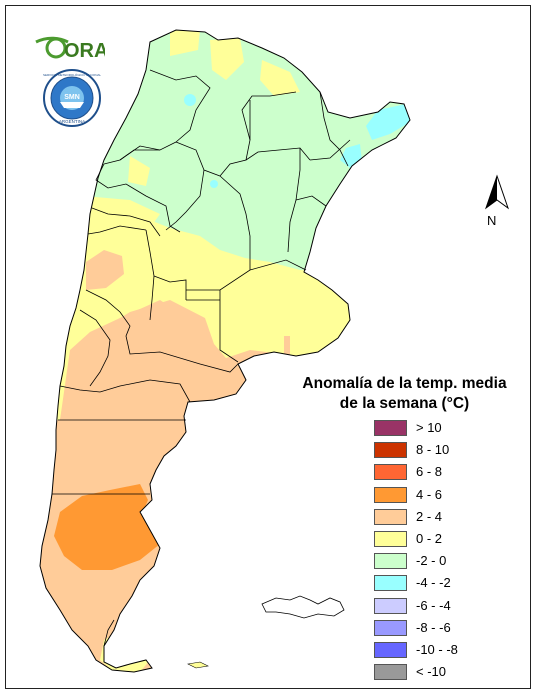 This screenshot has width=538, height=696. I want to click on smn-seal-ring-text: SERVICIO METEOROLÓGICO NACIONAL, so click(72, 74).